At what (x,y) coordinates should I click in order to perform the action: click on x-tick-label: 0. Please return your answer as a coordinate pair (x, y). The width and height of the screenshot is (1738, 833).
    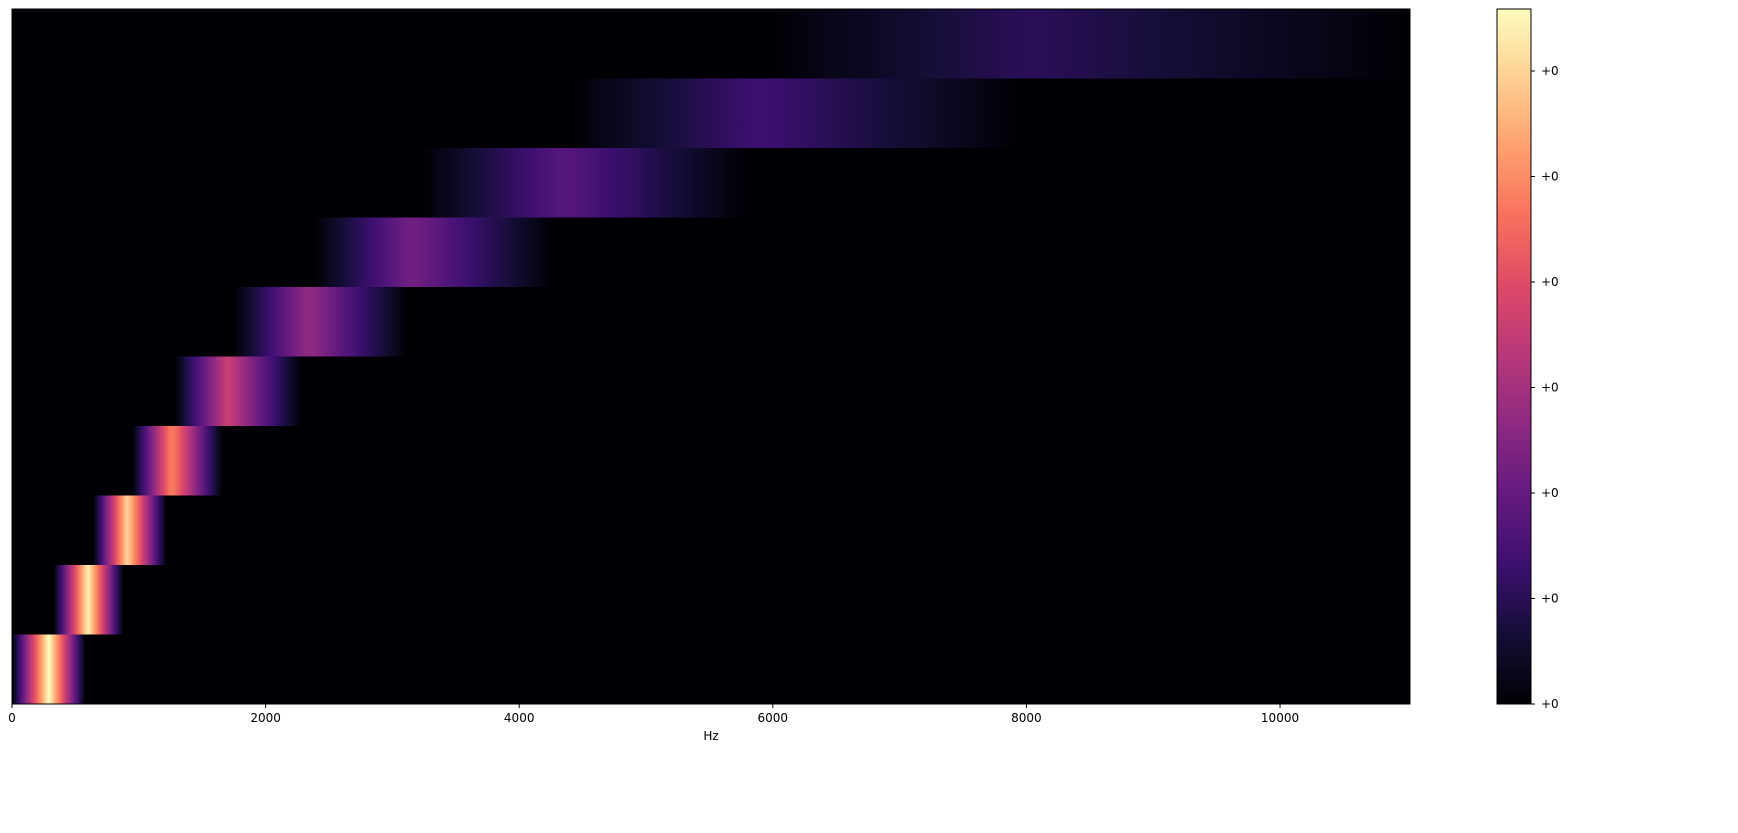
    Looking at the image, I should click on (12, 718).